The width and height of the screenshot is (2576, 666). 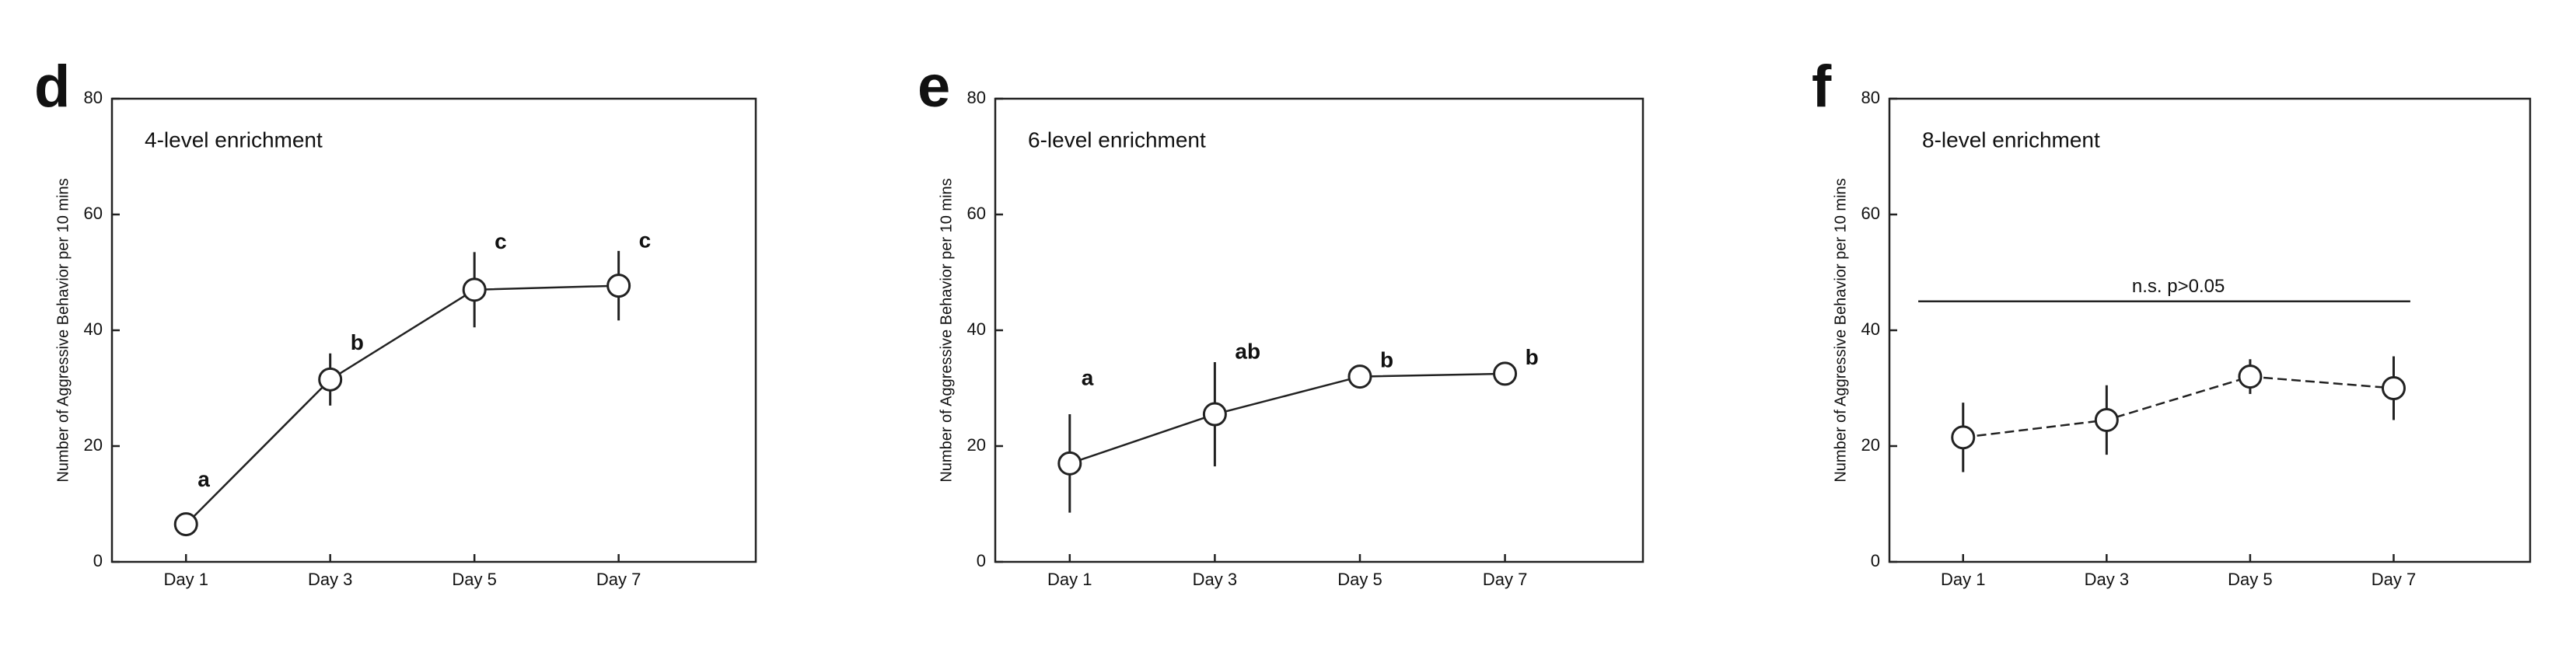 What do you see at coordinates (52, 87) in the screenshot?
I see `panel-letter: d` at bounding box center [52, 87].